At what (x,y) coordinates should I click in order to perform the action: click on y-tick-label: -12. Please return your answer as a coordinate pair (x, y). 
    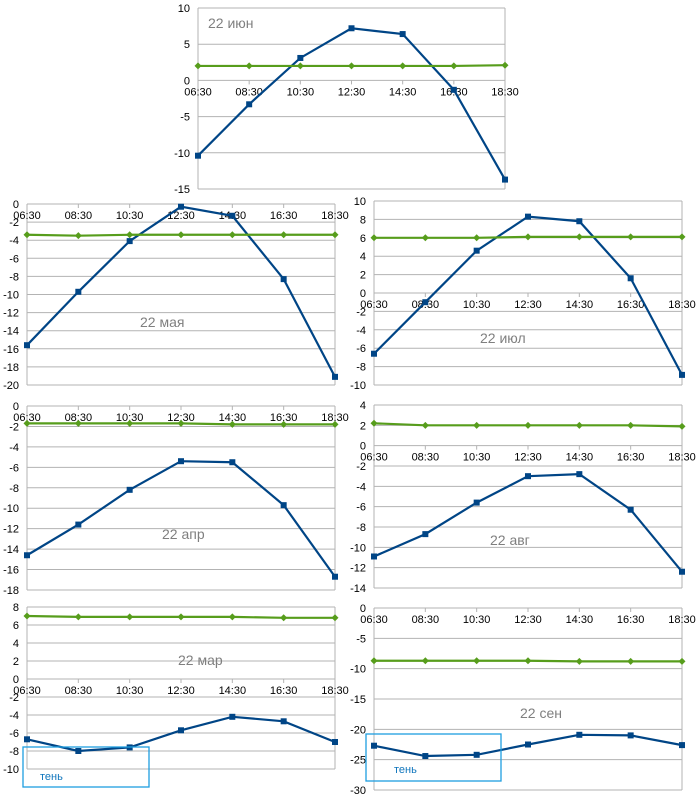
    Looking at the image, I should click on (11, 314).